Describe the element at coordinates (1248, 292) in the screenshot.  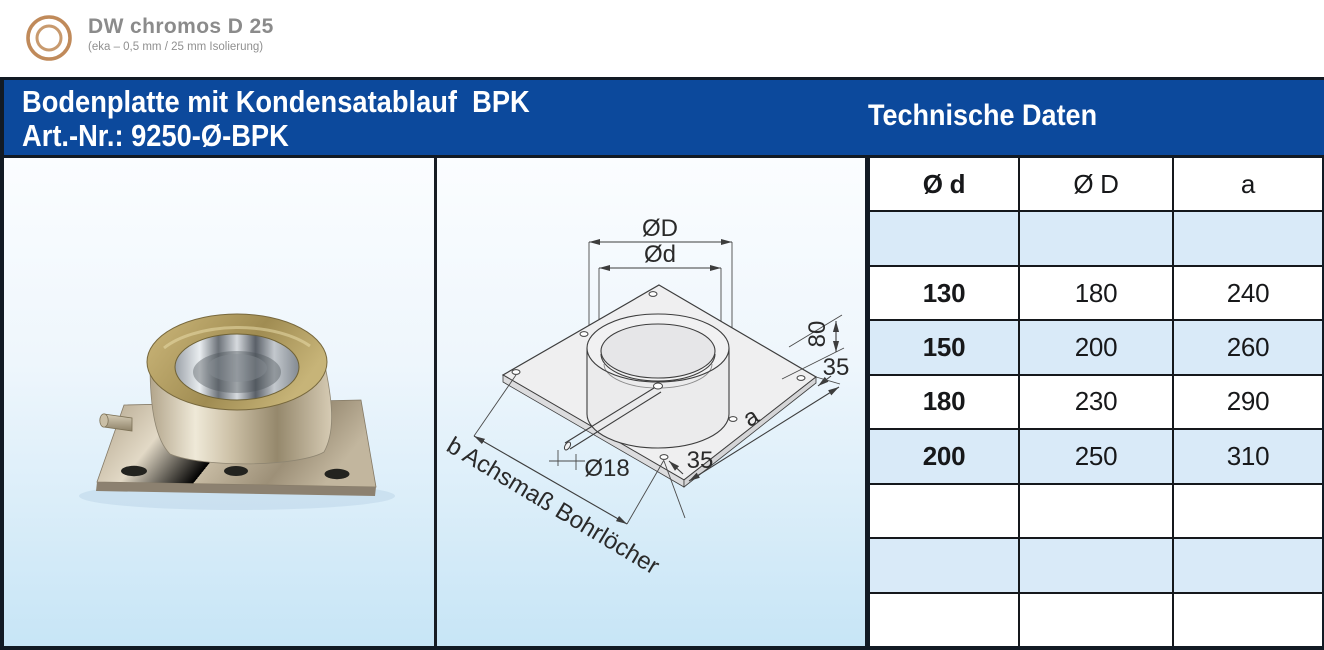
I see `table-cell: 240` at that location.